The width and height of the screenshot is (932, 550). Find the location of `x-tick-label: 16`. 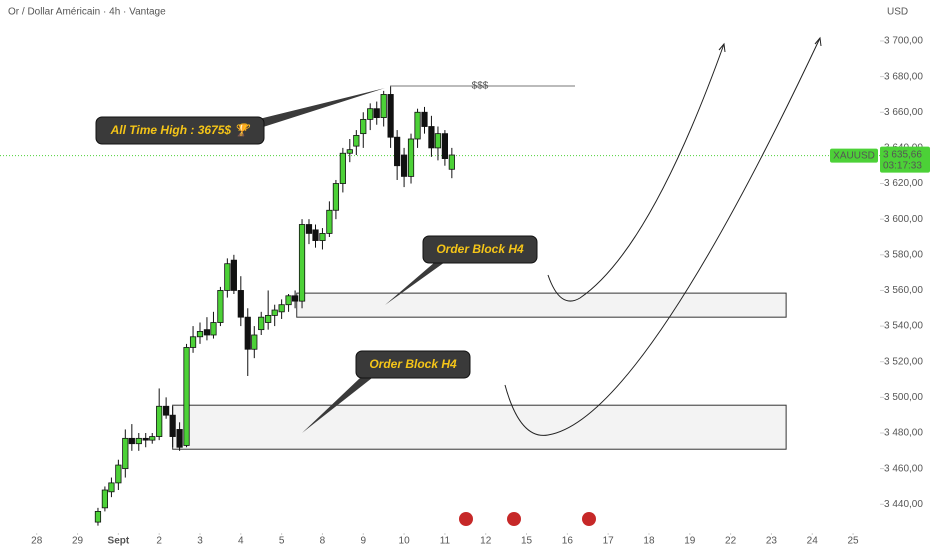

x-tick-label: 16 is located at coordinates (568, 541).